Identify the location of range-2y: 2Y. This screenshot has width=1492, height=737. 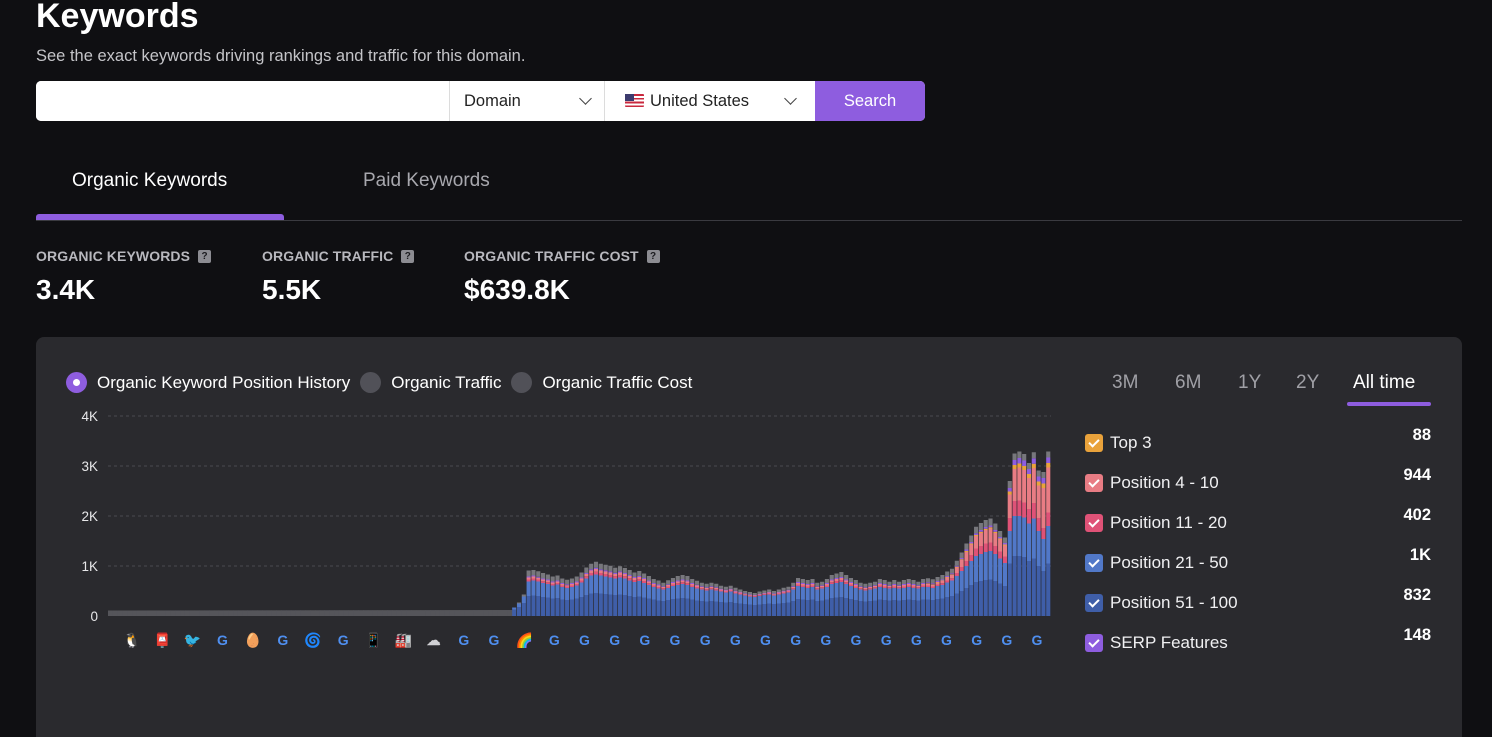
(1308, 382).